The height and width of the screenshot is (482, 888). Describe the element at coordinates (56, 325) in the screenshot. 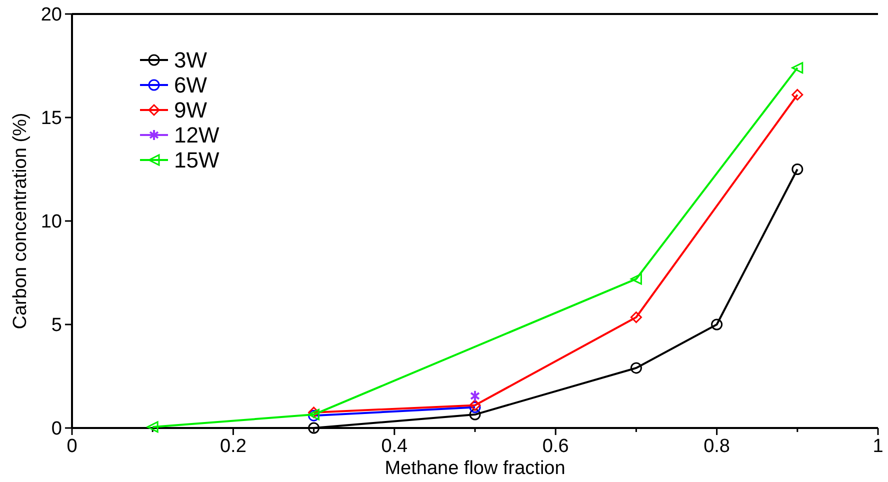

I see `y-tick-label: 5` at that location.